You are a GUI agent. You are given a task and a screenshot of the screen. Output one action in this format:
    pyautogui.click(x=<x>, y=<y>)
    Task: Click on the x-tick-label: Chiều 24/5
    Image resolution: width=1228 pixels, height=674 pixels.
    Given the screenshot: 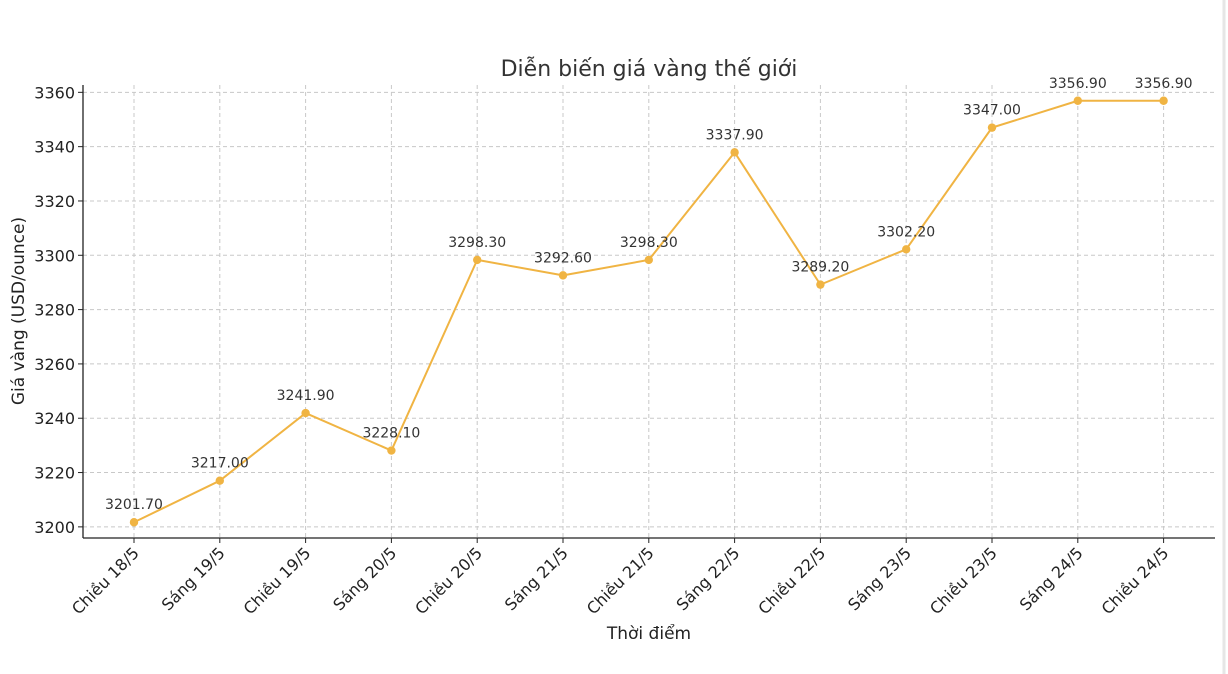 What is the action you would take?
    pyautogui.click(x=1135, y=580)
    